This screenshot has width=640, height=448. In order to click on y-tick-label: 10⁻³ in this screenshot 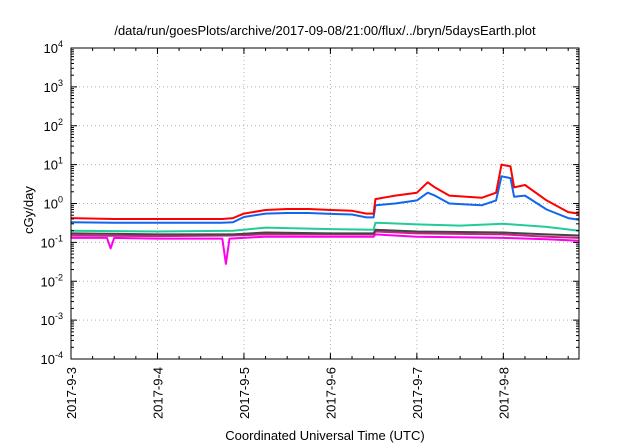, I will do `click(52, 319)`.